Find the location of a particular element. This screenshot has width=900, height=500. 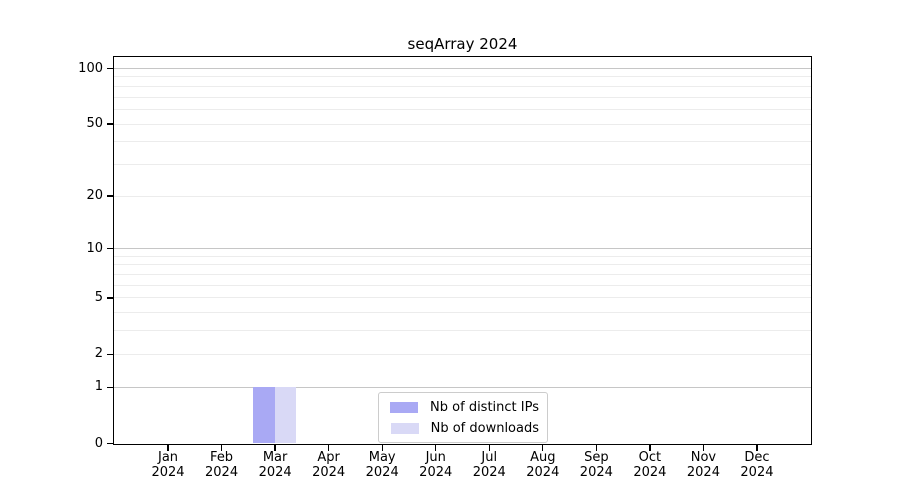

y-tick-label: 100 is located at coordinates (90, 68).